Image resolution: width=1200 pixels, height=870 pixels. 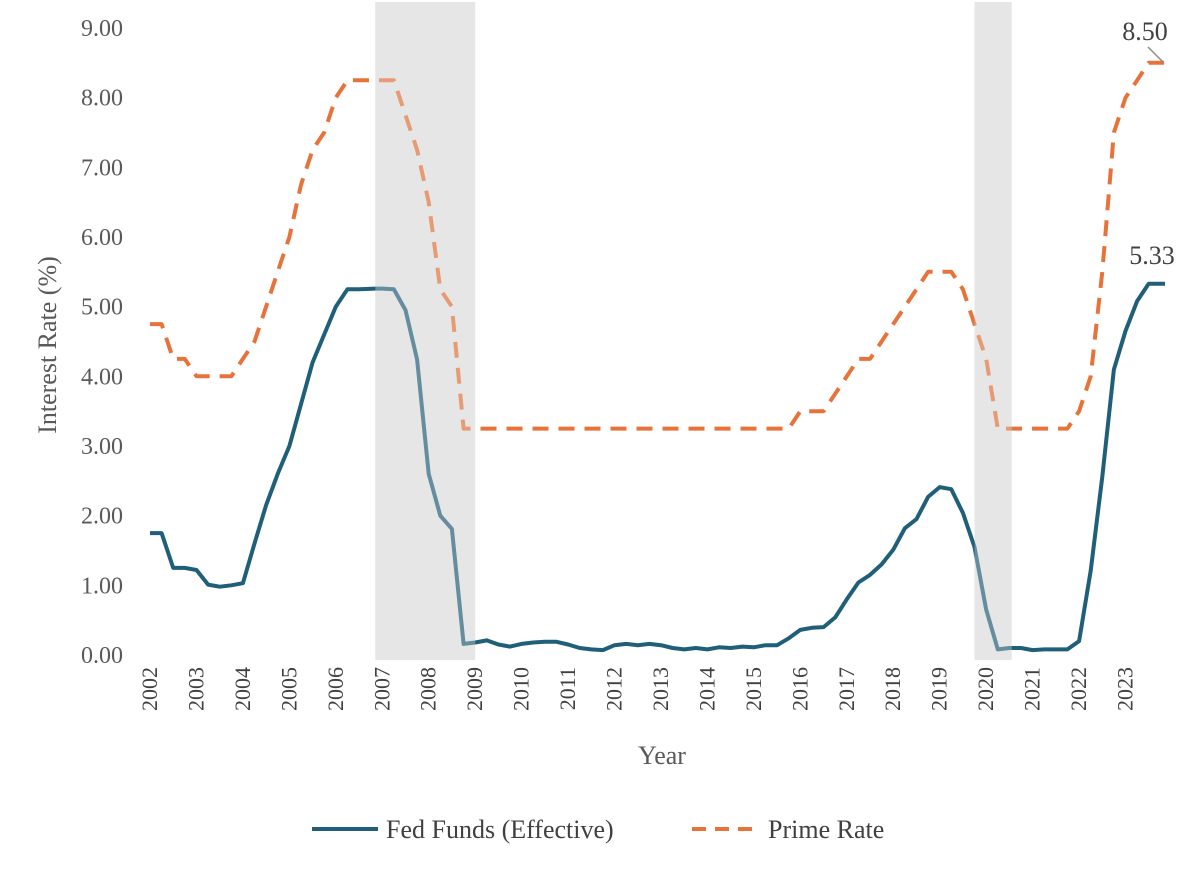 What do you see at coordinates (102, 308) in the screenshot?
I see `y-tick-label: 5.00` at bounding box center [102, 308].